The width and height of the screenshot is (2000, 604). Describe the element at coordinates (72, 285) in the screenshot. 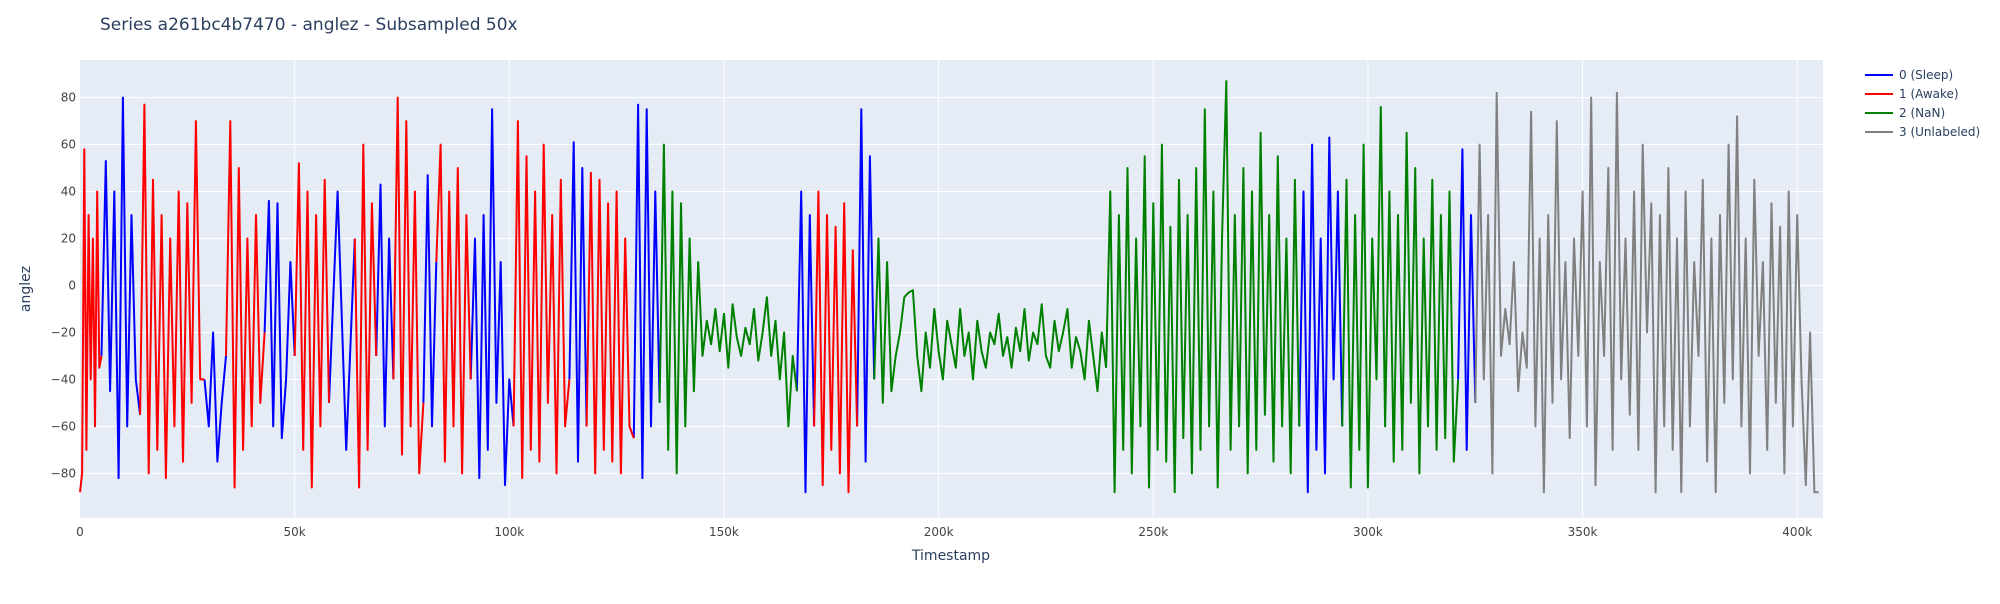

I see `y-tick-label-4: 0` at that location.